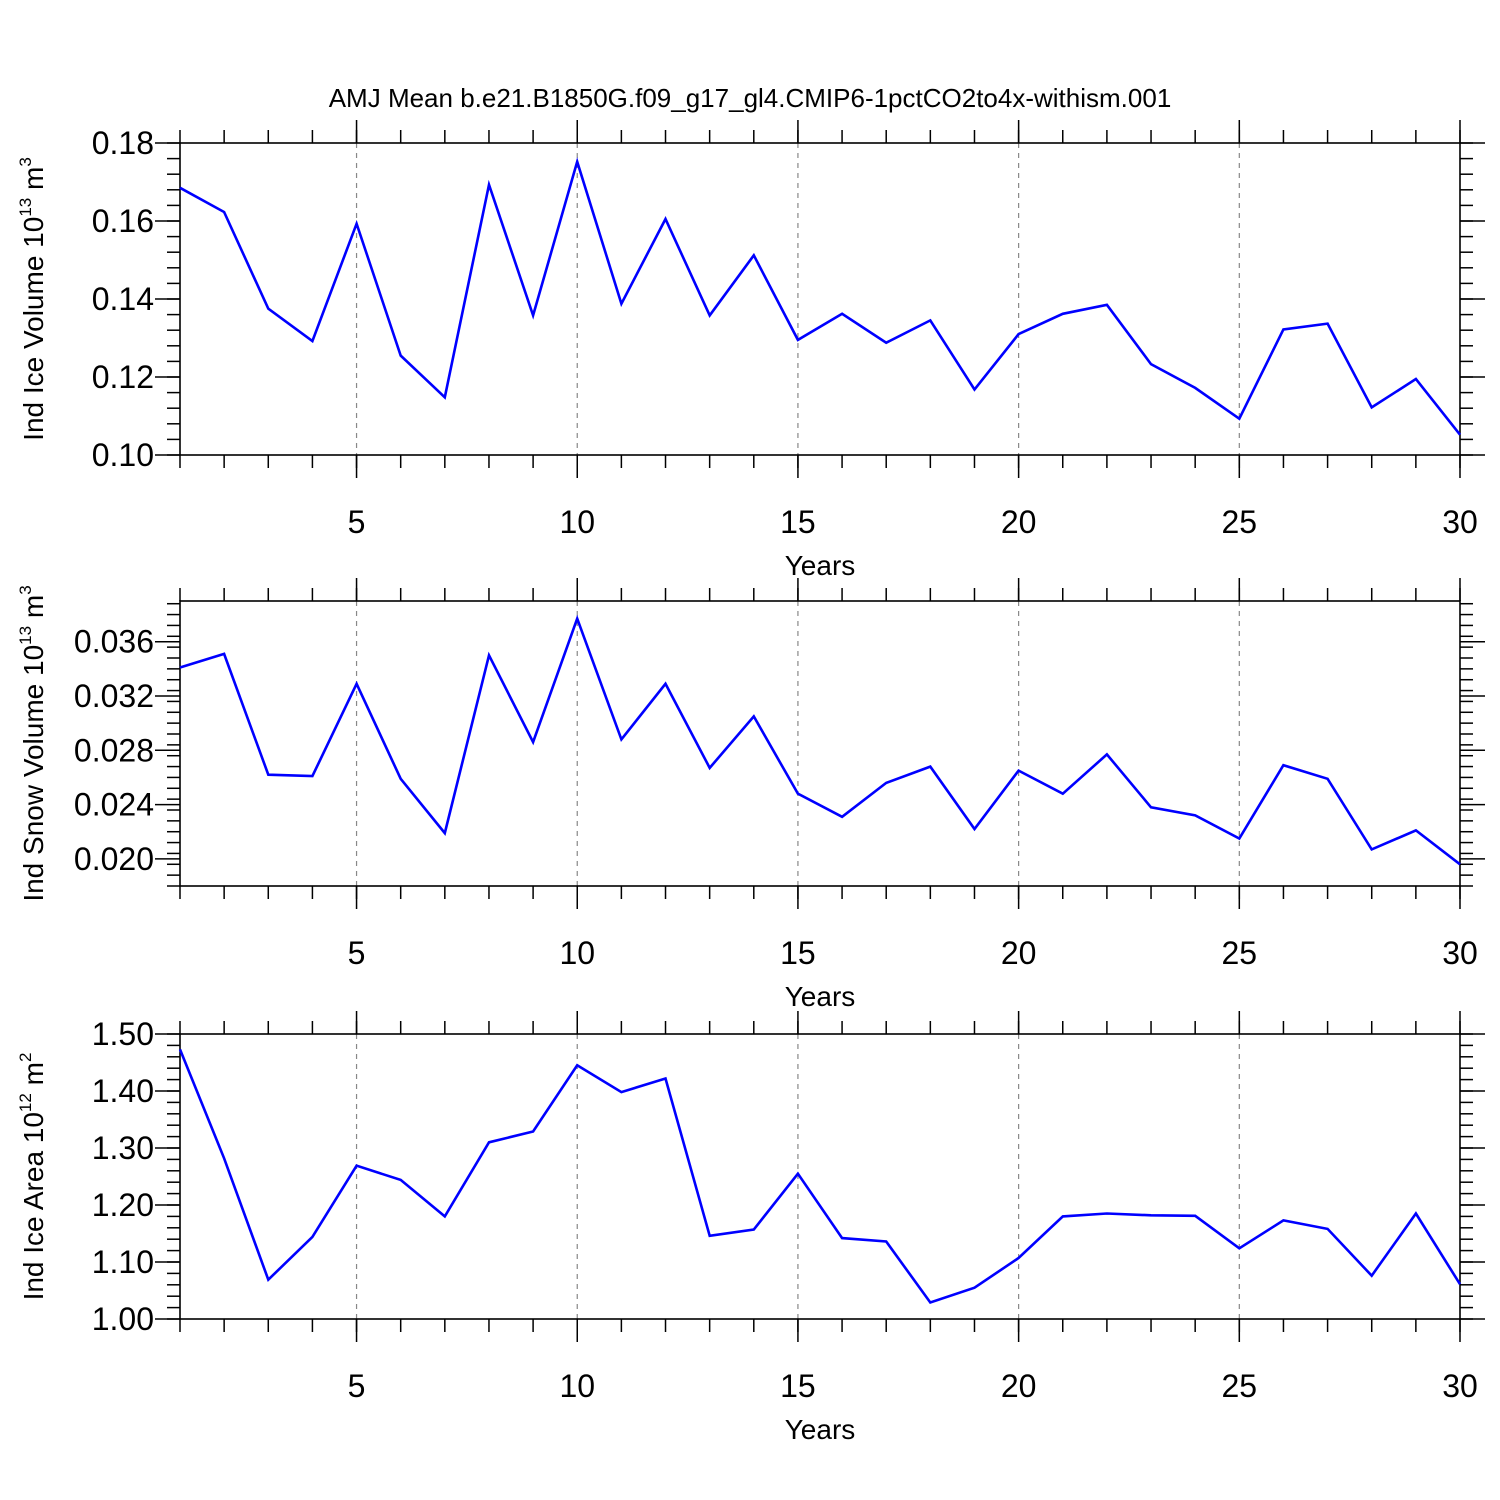 This screenshot has width=1500, height=1500. I want to click on y-tick-label: 0.032, so click(114, 696).